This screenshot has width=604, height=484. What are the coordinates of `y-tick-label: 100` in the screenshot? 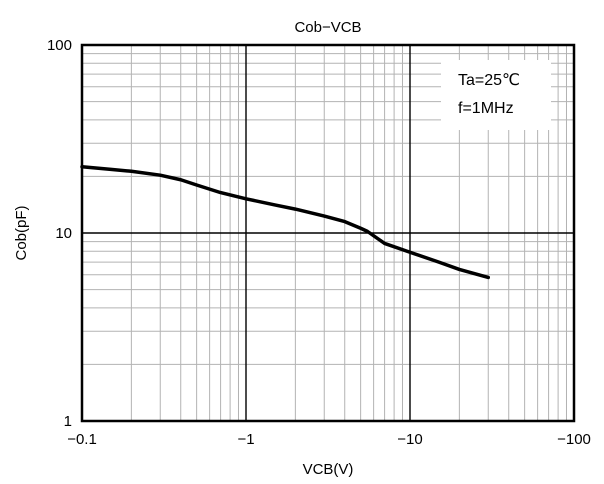 It's located at (59, 45).